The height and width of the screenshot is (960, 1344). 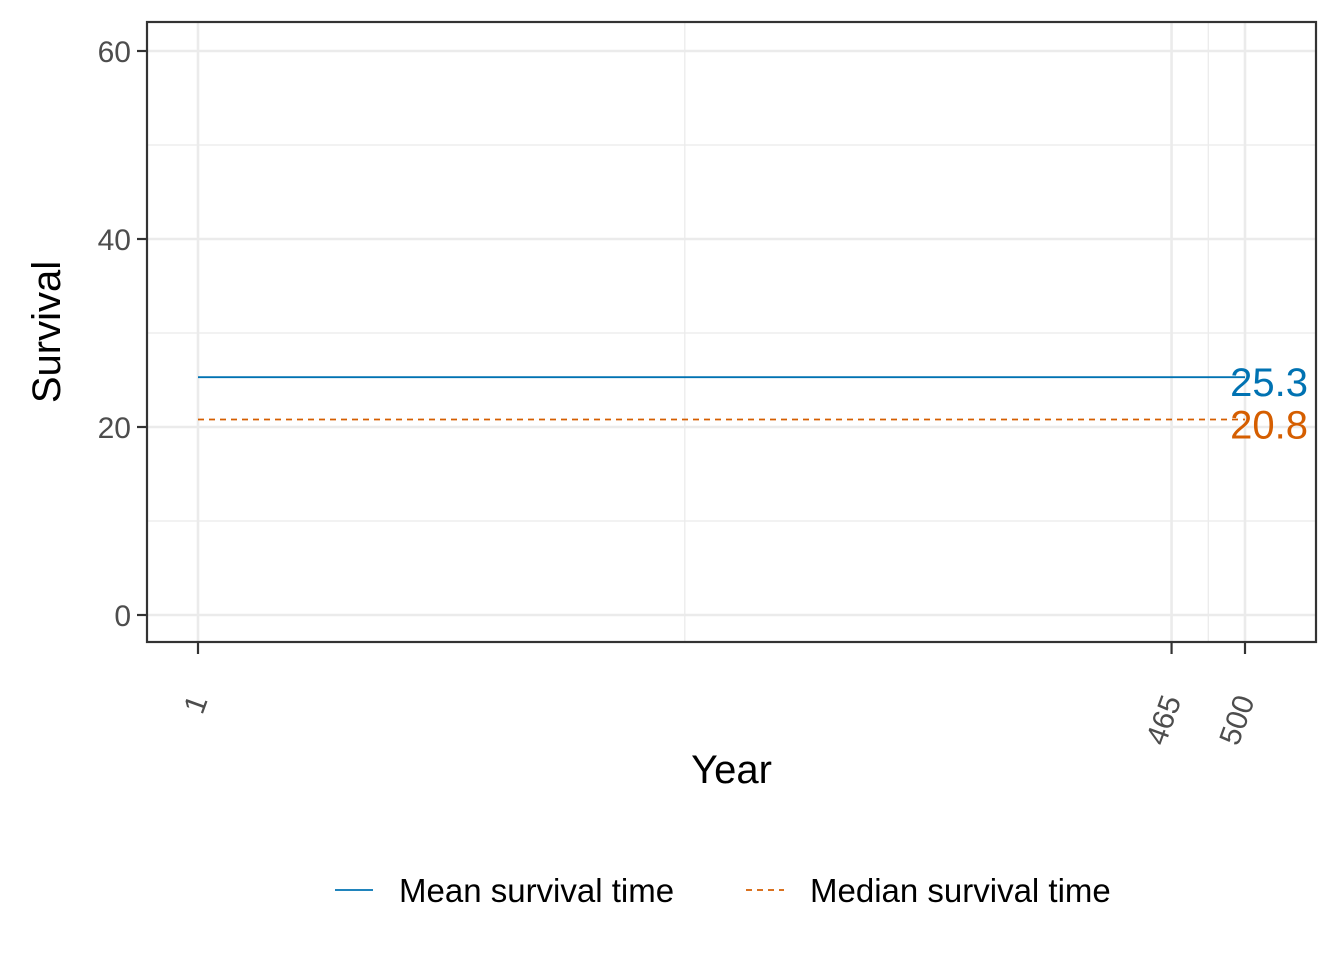 I want to click on end-labels: 25.320.8, so click(x=1269, y=404).